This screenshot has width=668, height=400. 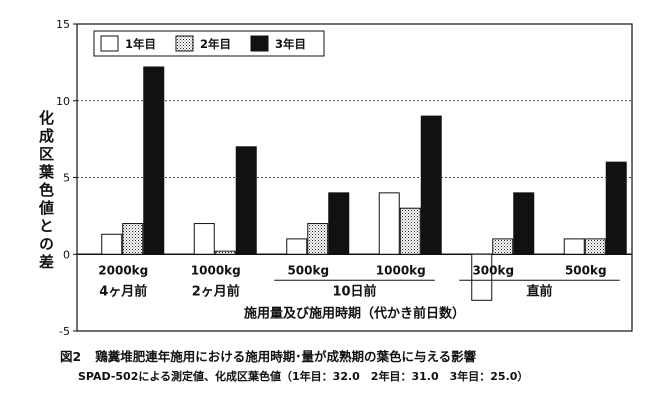 What do you see at coordinates (286, 356) in the screenshot?
I see `figure-title: 鶏糞堆肥連年施用における施用時期･量が成熟期の葉色に与える影響` at bounding box center [286, 356].